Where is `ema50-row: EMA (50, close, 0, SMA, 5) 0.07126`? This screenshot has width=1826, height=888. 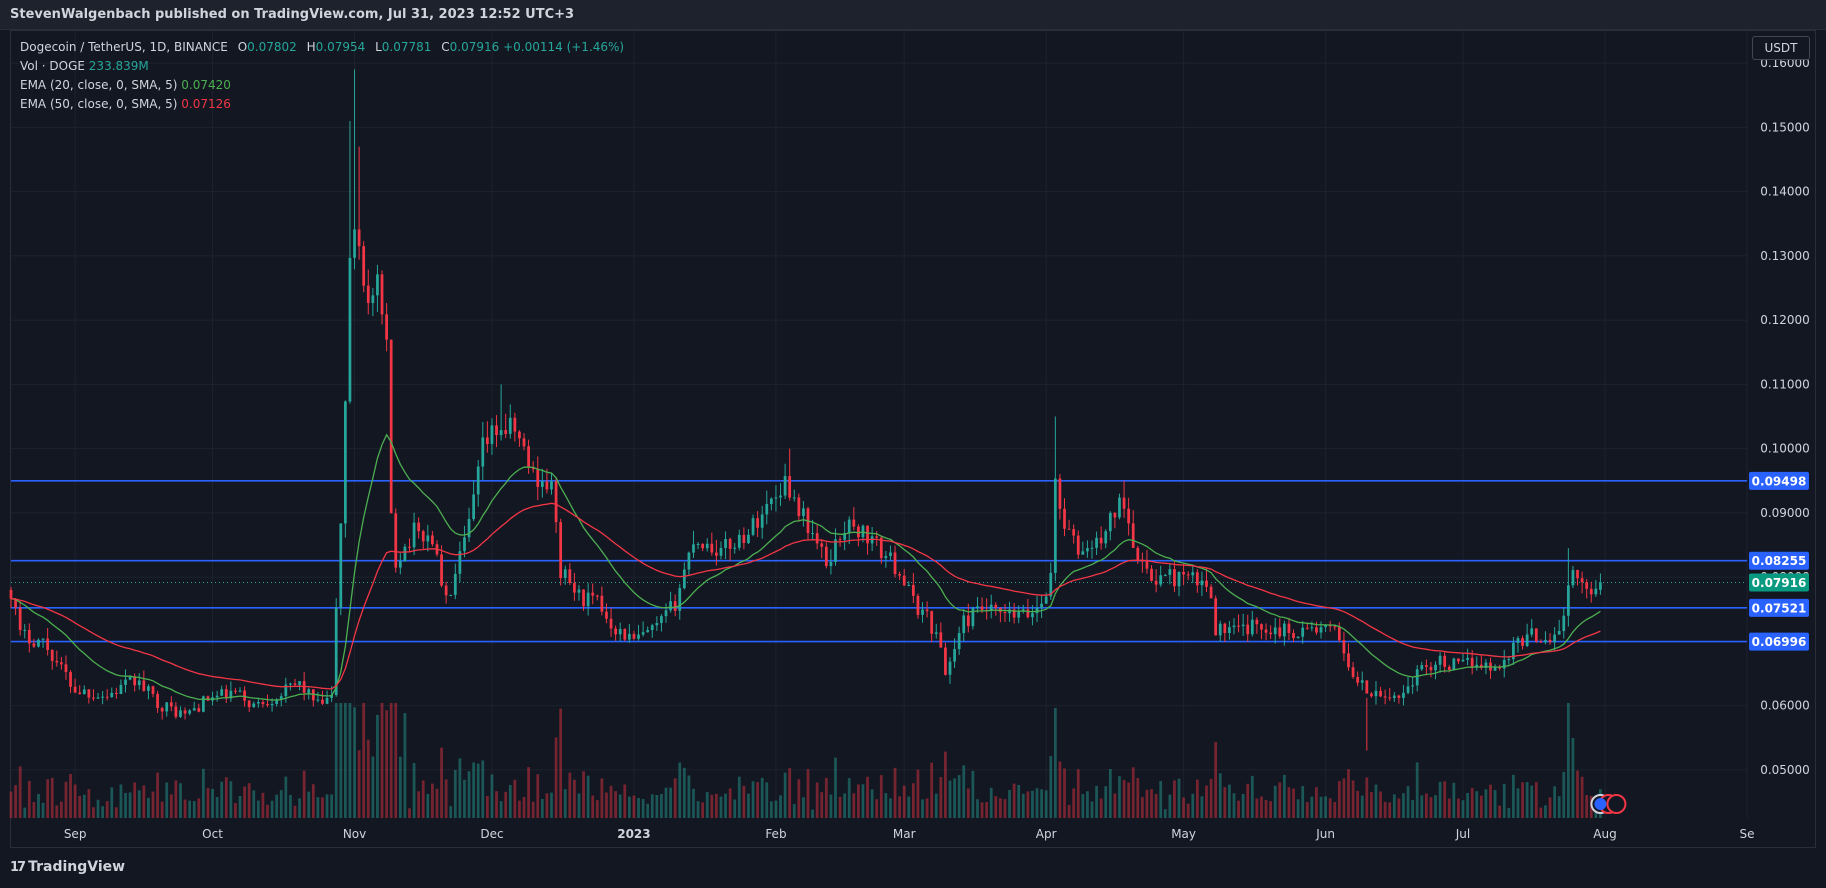
ema50-row: EMA (50, close, 0, SMA, 5) 0.07126 is located at coordinates (322, 104).